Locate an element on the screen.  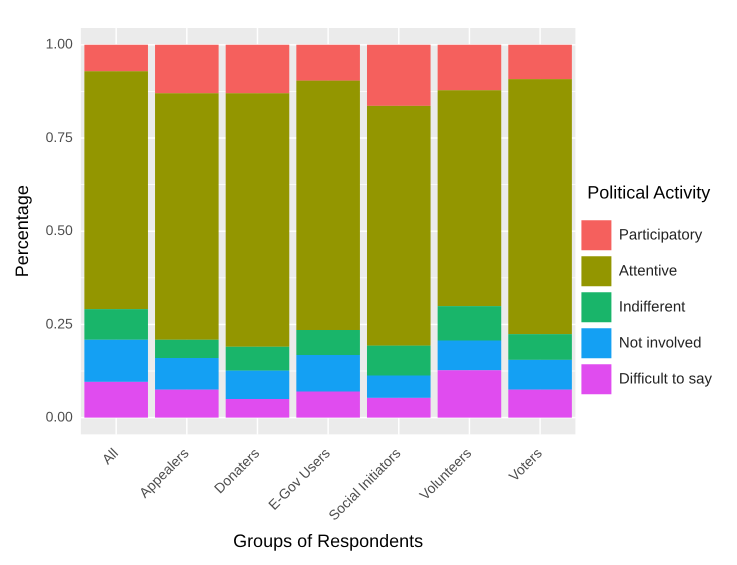
legend-label: Participatory is located at coordinates (660, 235).